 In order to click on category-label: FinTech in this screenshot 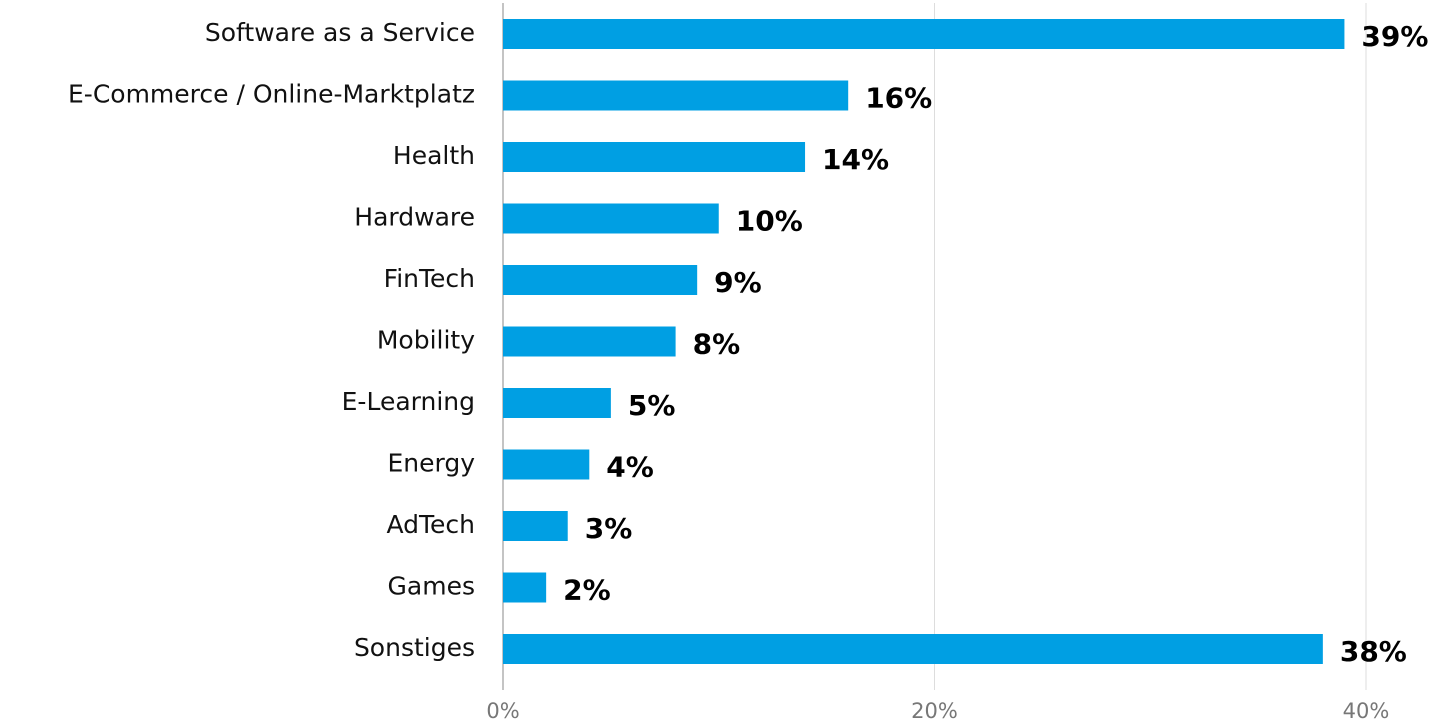, I will do `click(429, 278)`.